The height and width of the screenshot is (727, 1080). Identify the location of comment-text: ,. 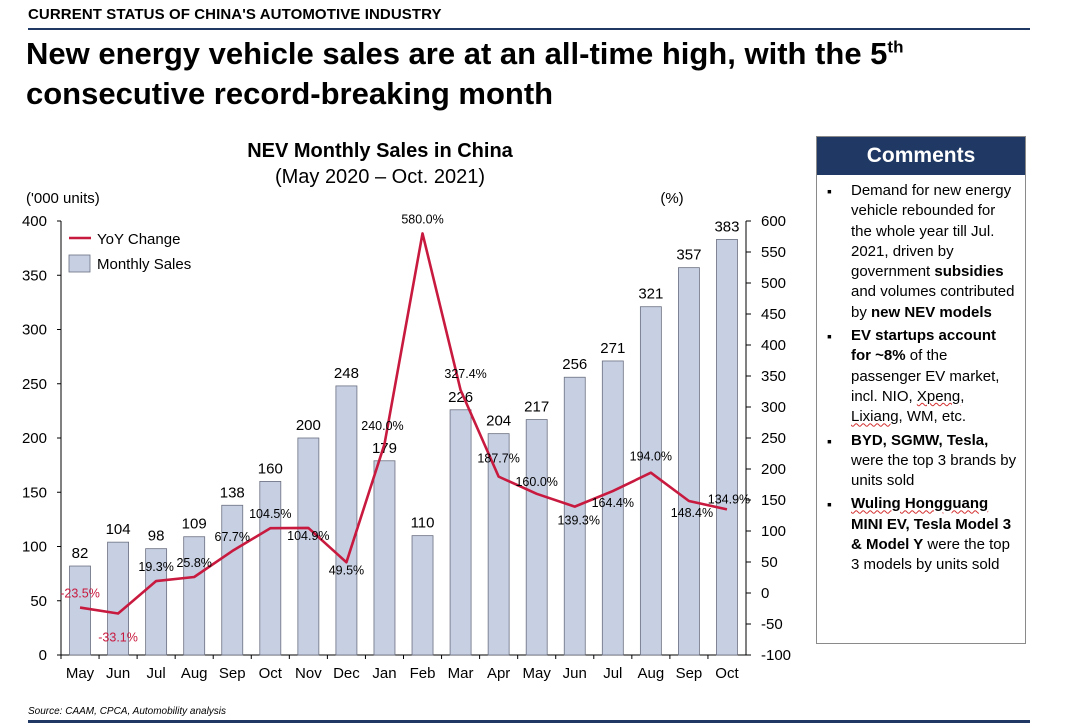
(962, 396).